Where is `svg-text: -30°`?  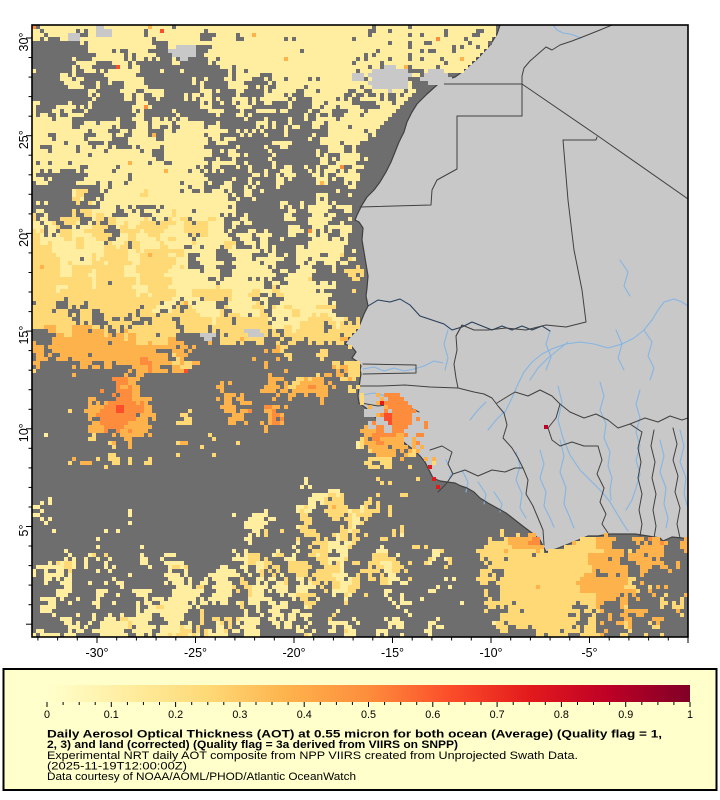
svg-text: -30° is located at coordinates (96, 653).